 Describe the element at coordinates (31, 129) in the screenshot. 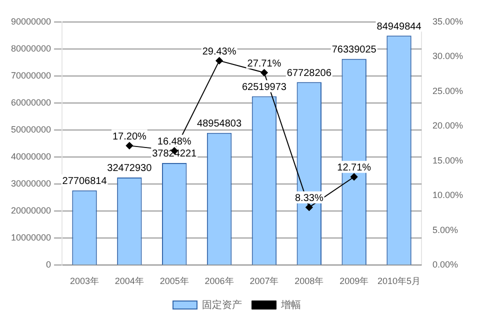

I see `y-tick-label: 50000000` at that location.